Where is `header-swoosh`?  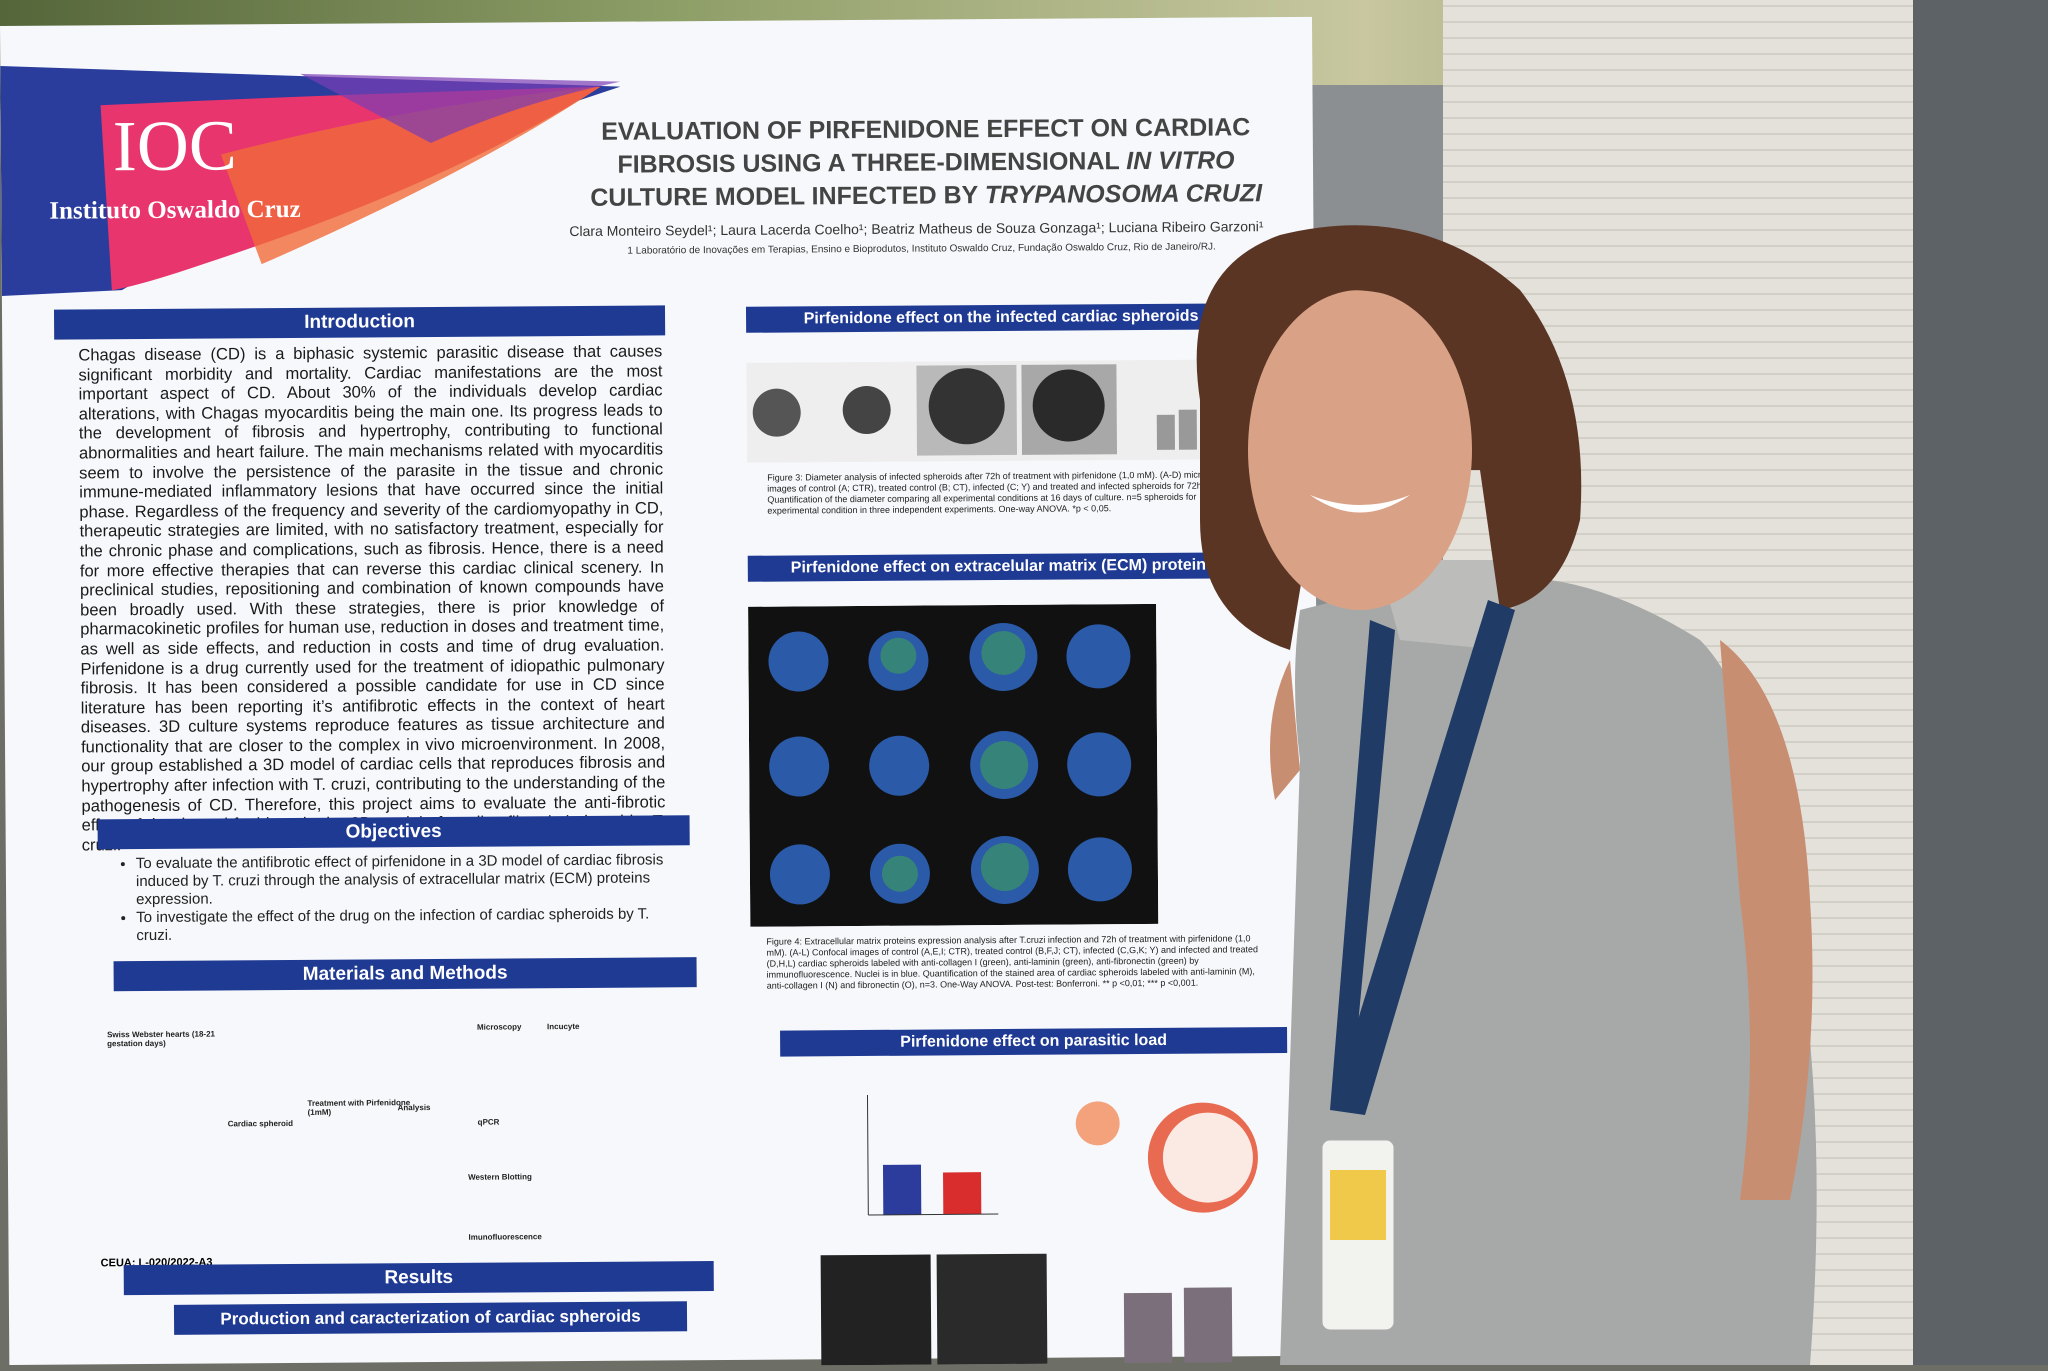
header-swoosh is located at coordinates (310, 180).